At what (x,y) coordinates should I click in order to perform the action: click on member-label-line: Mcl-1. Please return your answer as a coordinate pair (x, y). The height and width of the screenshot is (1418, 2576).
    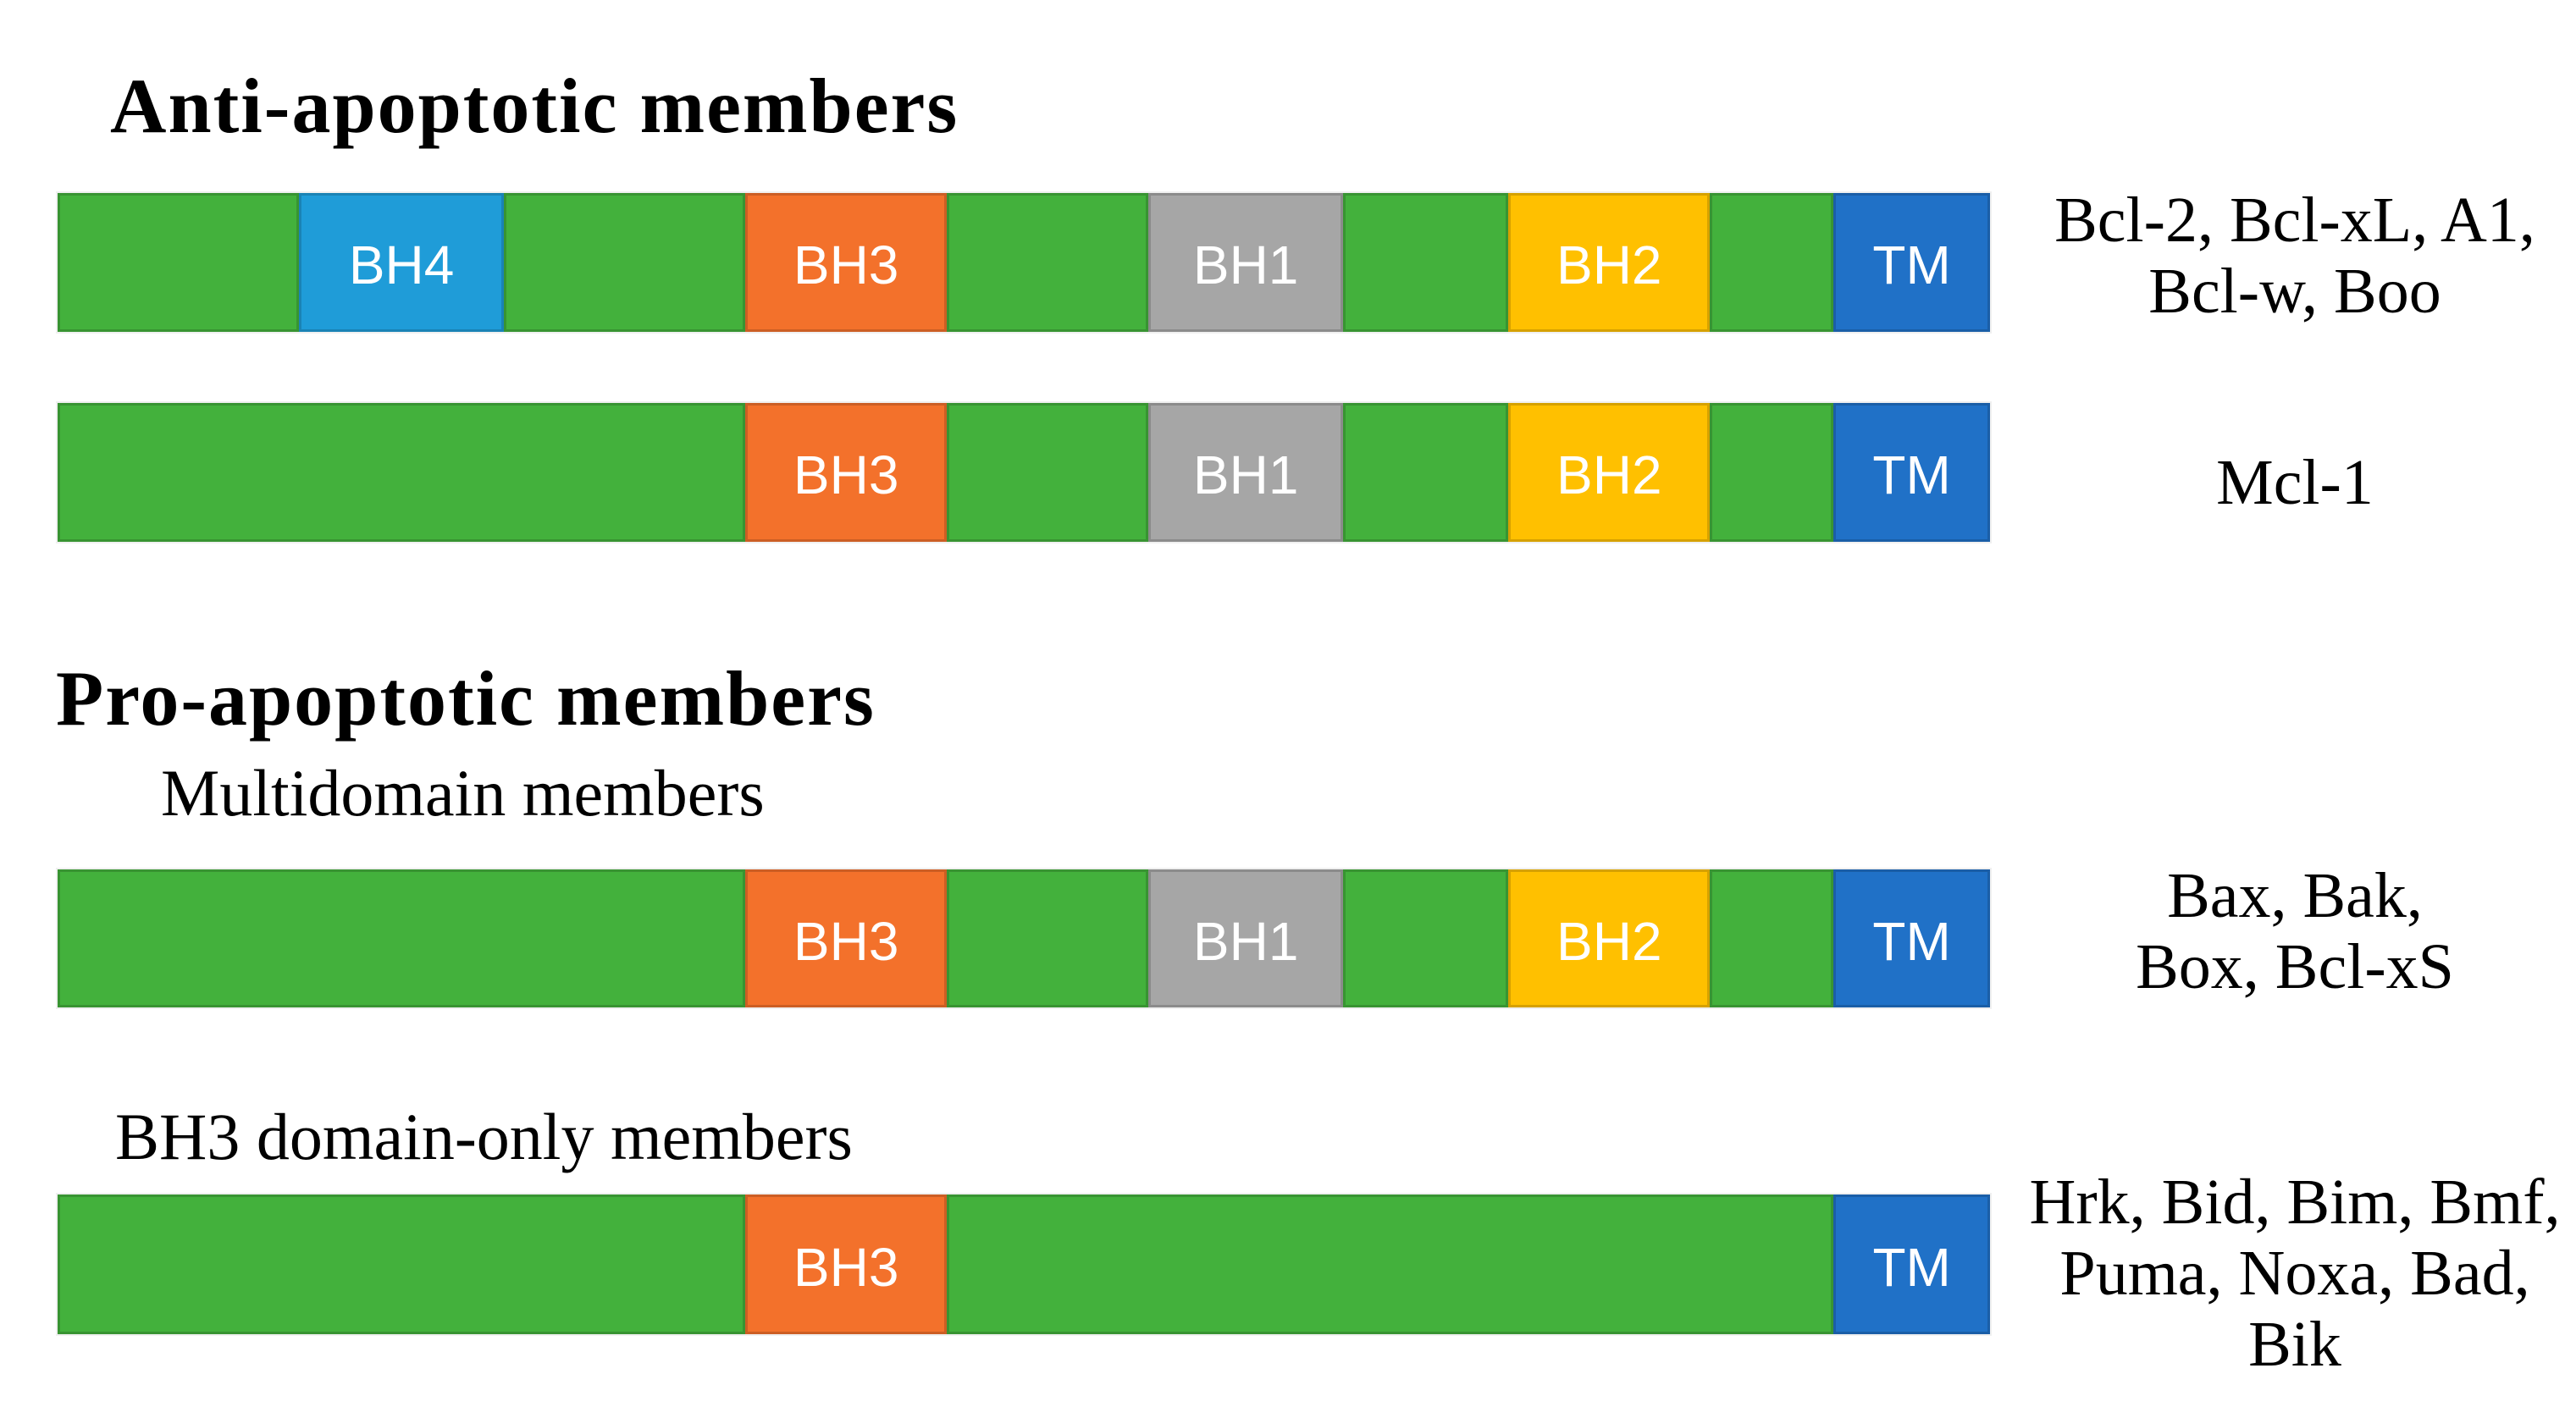
    Looking at the image, I should click on (2295, 482).